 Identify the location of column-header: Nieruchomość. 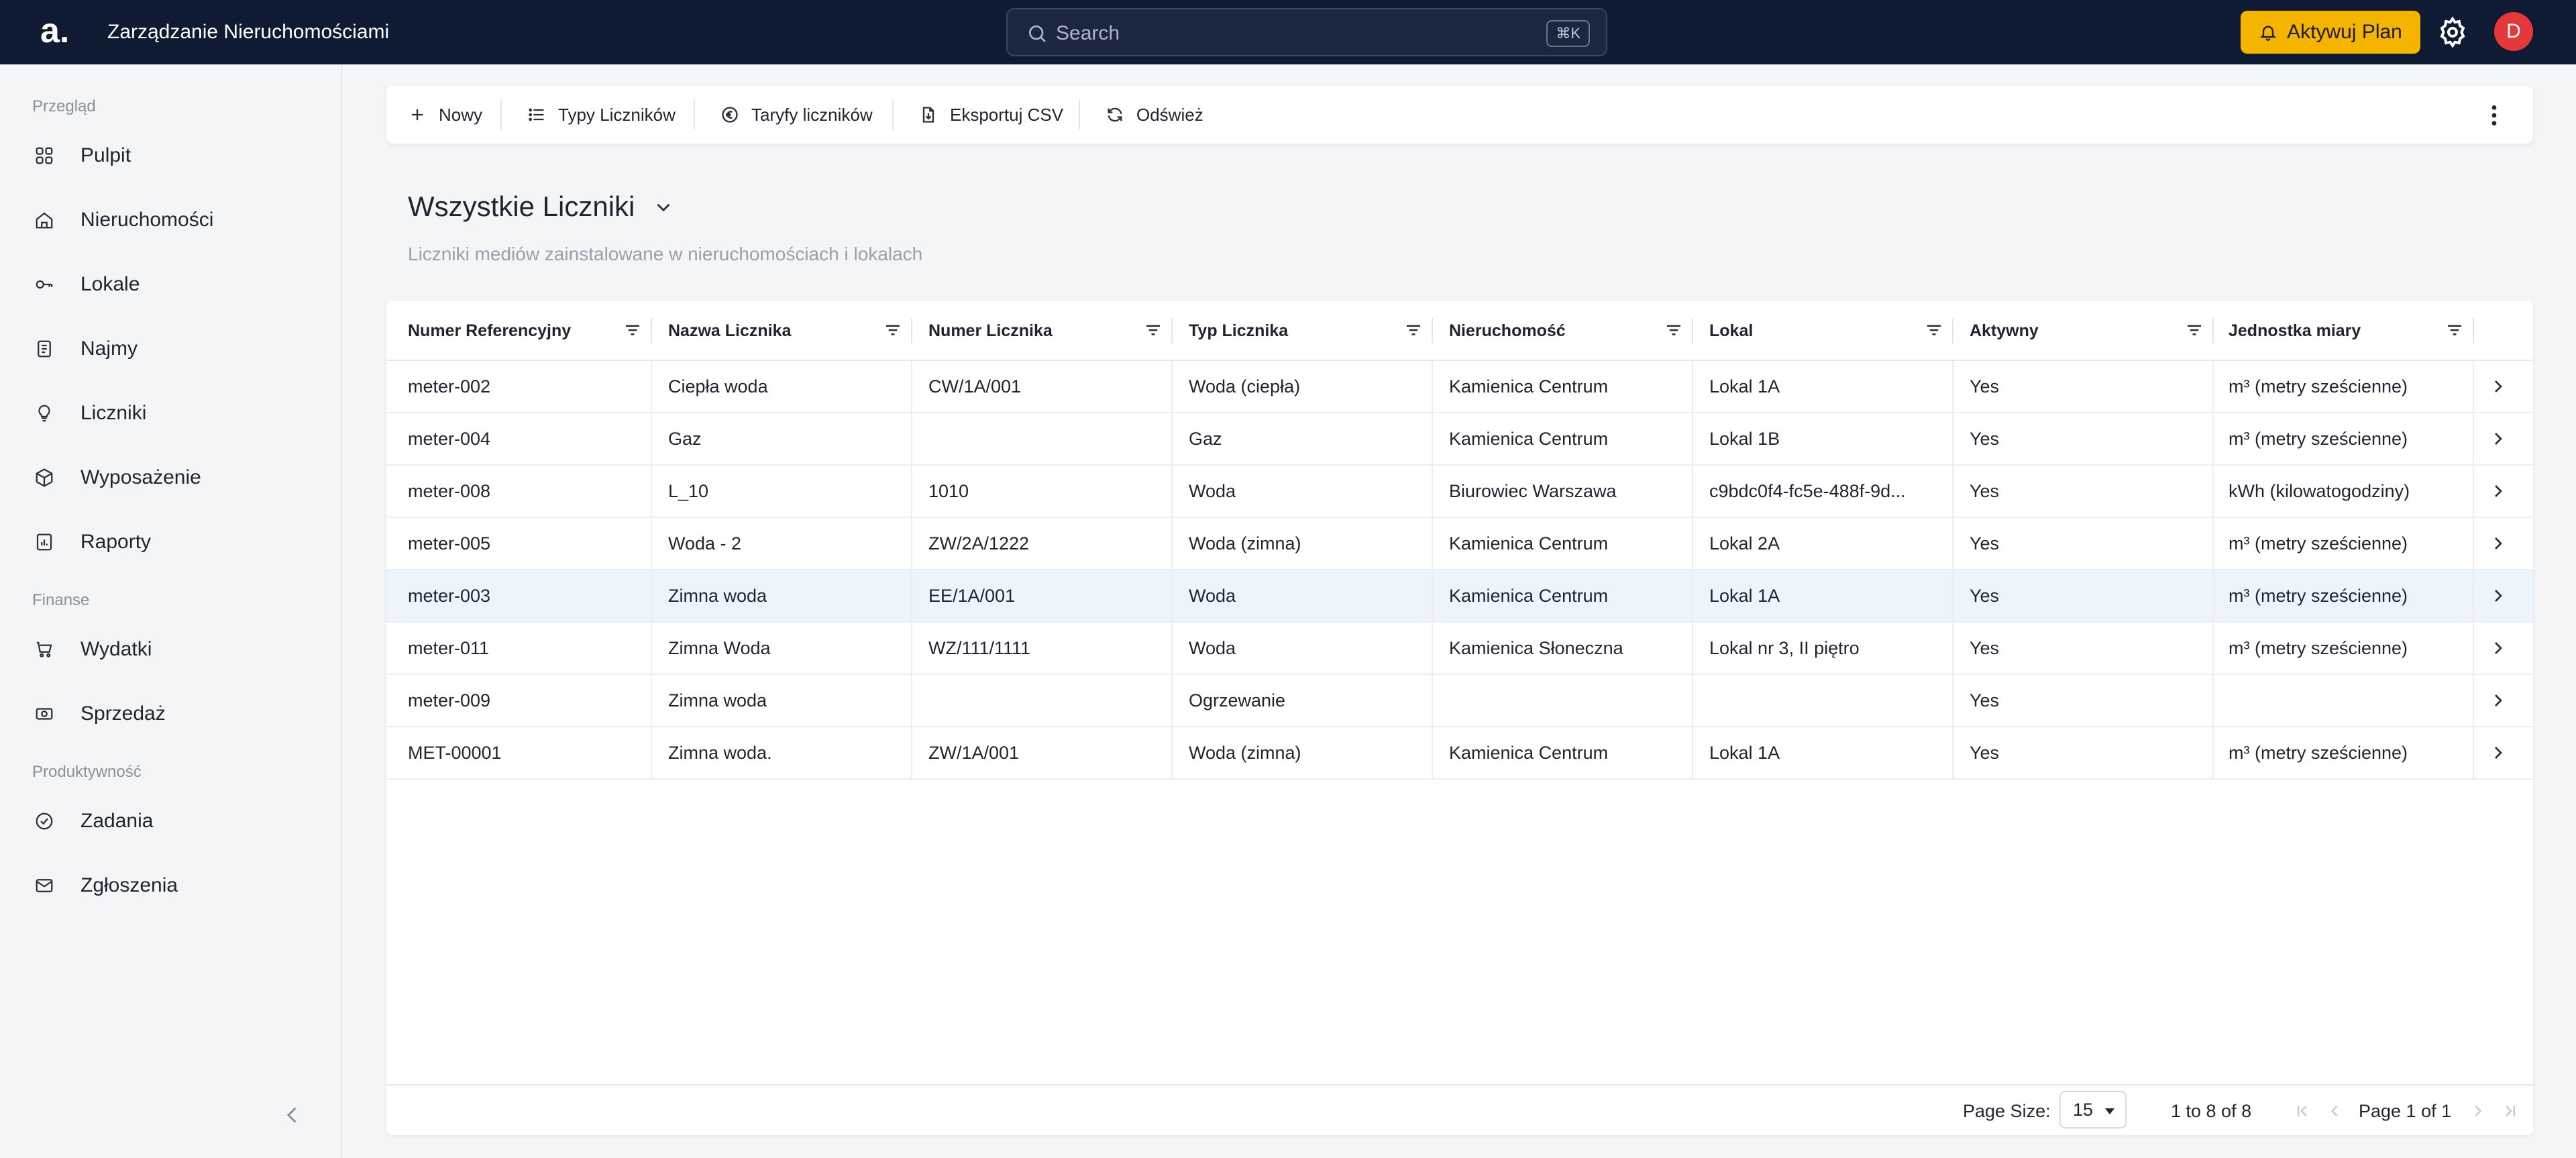
(1568, 331).